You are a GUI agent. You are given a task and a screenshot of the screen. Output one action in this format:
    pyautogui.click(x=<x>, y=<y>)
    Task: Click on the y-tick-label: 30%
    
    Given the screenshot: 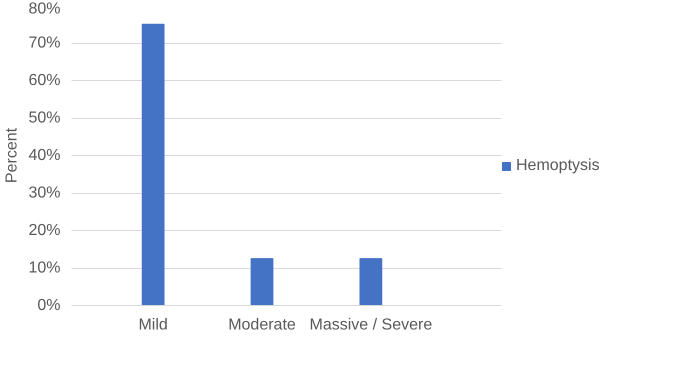 What is the action you would take?
    pyautogui.click(x=44, y=193)
    